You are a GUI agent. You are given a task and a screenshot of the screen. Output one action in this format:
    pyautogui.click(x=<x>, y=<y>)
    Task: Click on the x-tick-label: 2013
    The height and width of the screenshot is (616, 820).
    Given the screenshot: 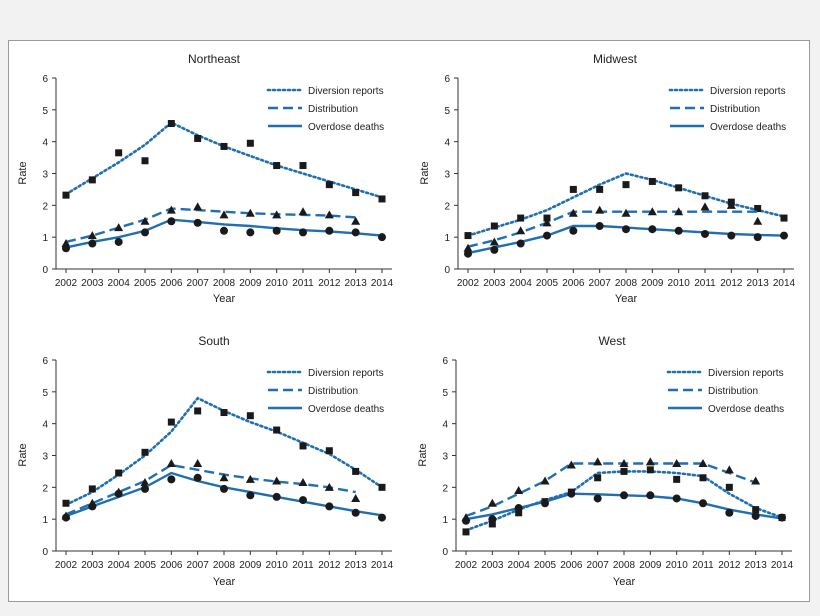 What is the action you would take?
    pyautogui.click(x=356, y=565)
    